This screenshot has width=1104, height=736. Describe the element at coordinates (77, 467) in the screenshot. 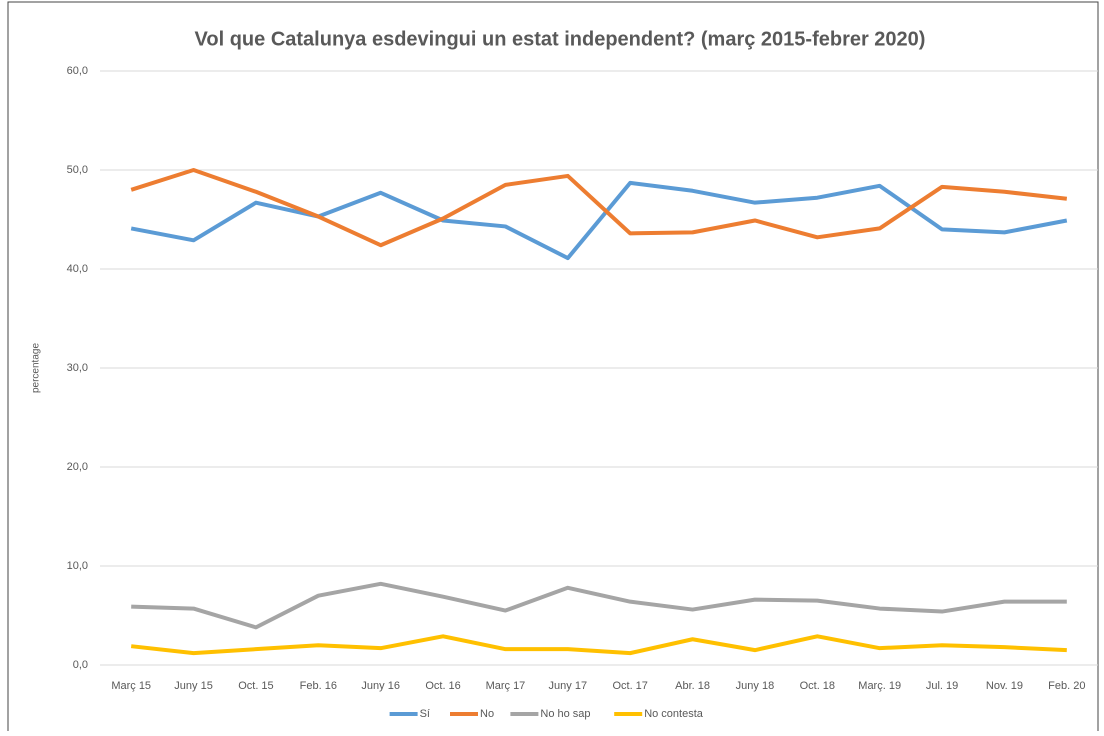

I see `y-tick-label: 20,0` at that location.